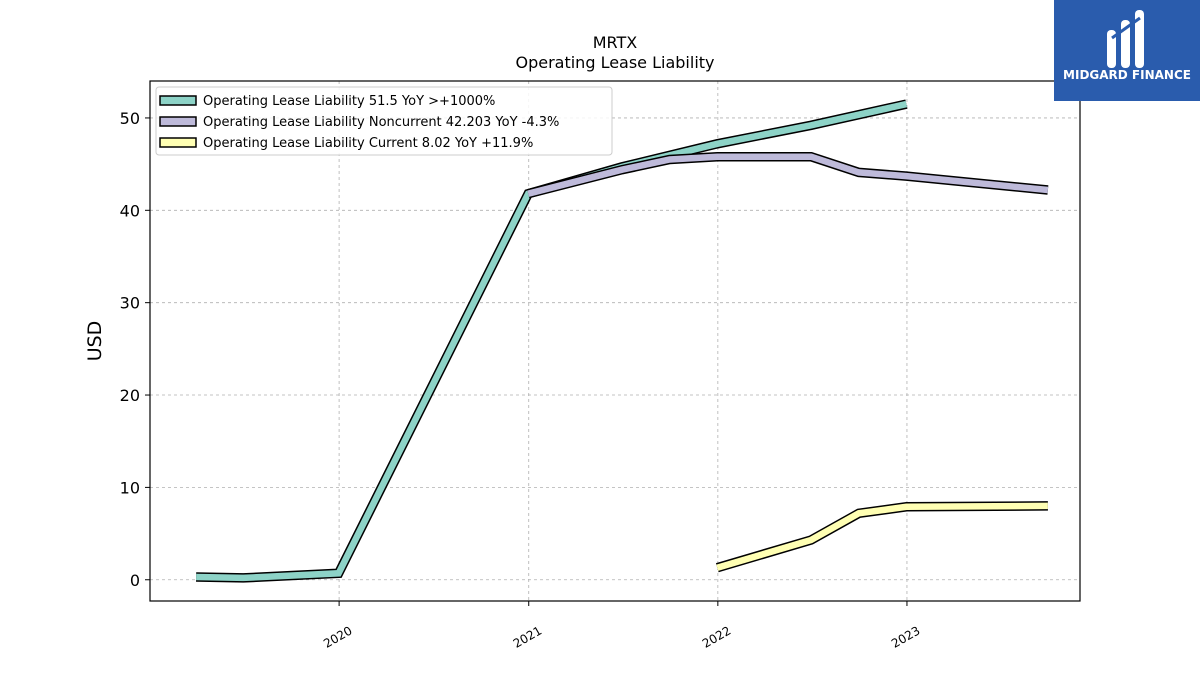 This screenshot has height=675, width=1200. I want to click on x-axis: 2020 2021 2022 2023, so click(621, 626).